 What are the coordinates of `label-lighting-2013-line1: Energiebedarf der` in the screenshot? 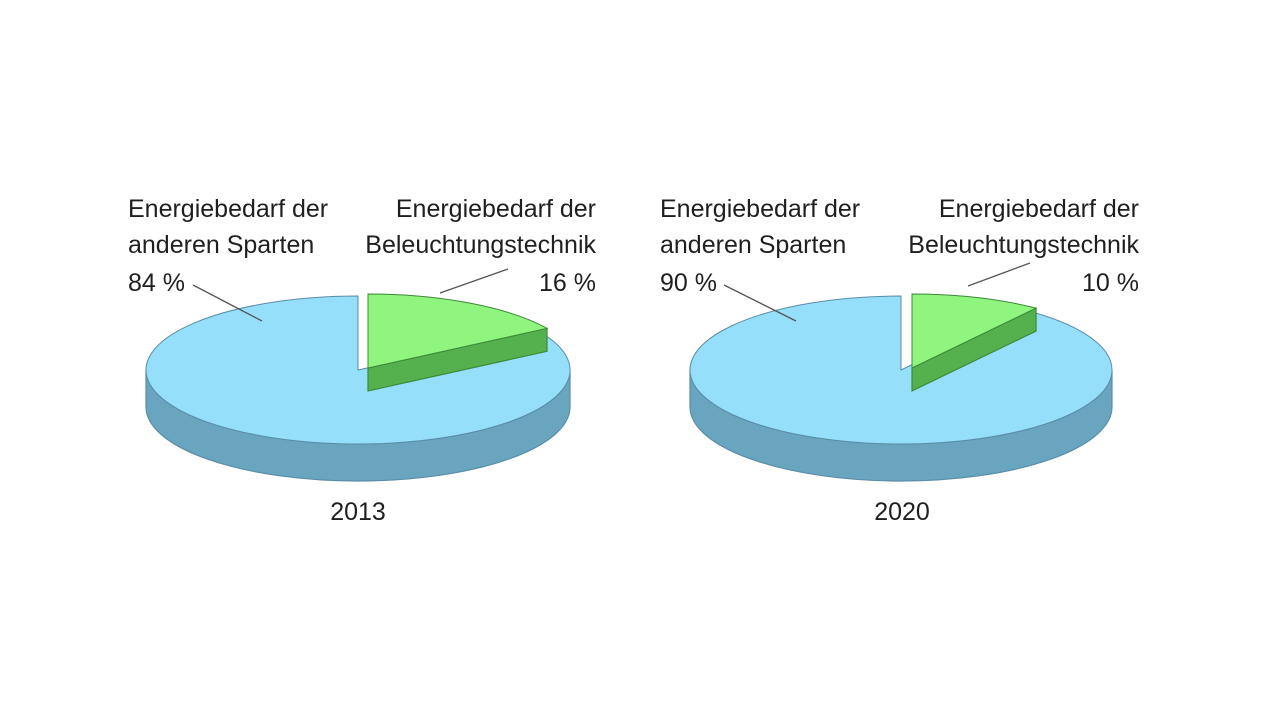 It's located at (496, 209).